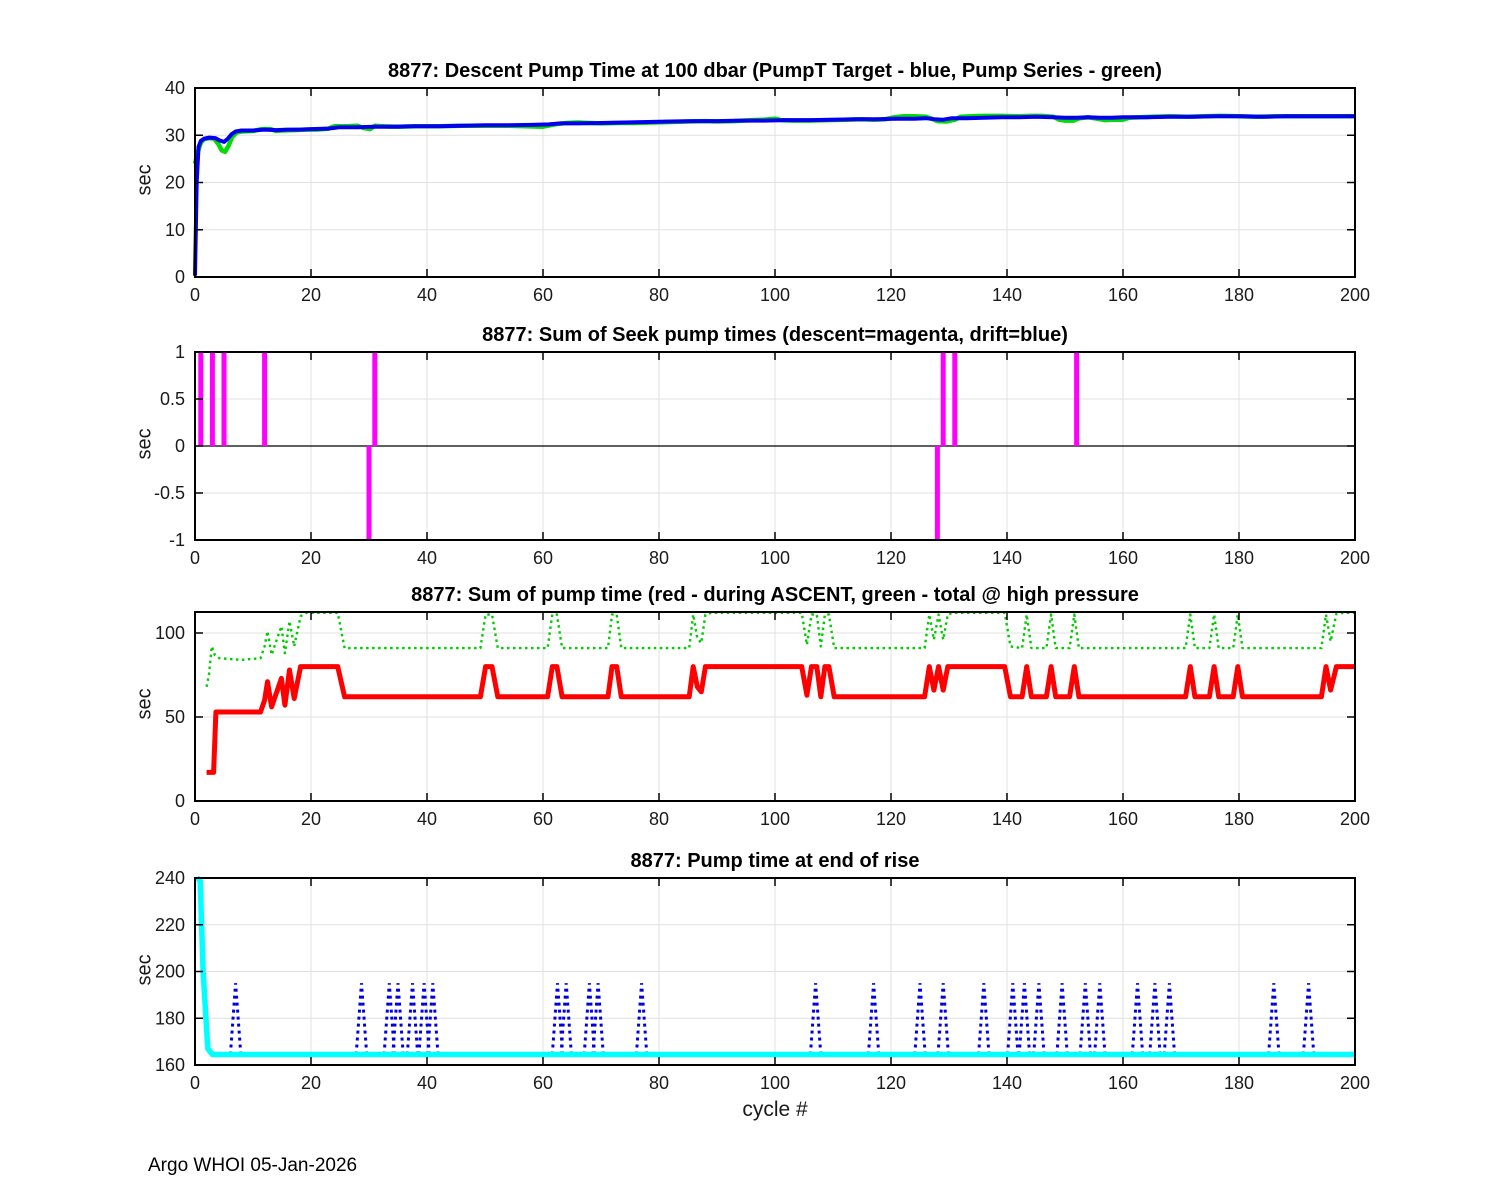  I want to click on subplot4-ytick-label: 240, so click(170, 878).